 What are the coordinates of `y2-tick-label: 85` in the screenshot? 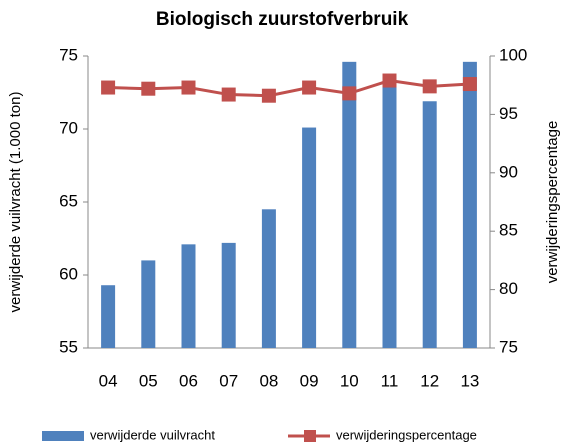 It's located at (508, 230).